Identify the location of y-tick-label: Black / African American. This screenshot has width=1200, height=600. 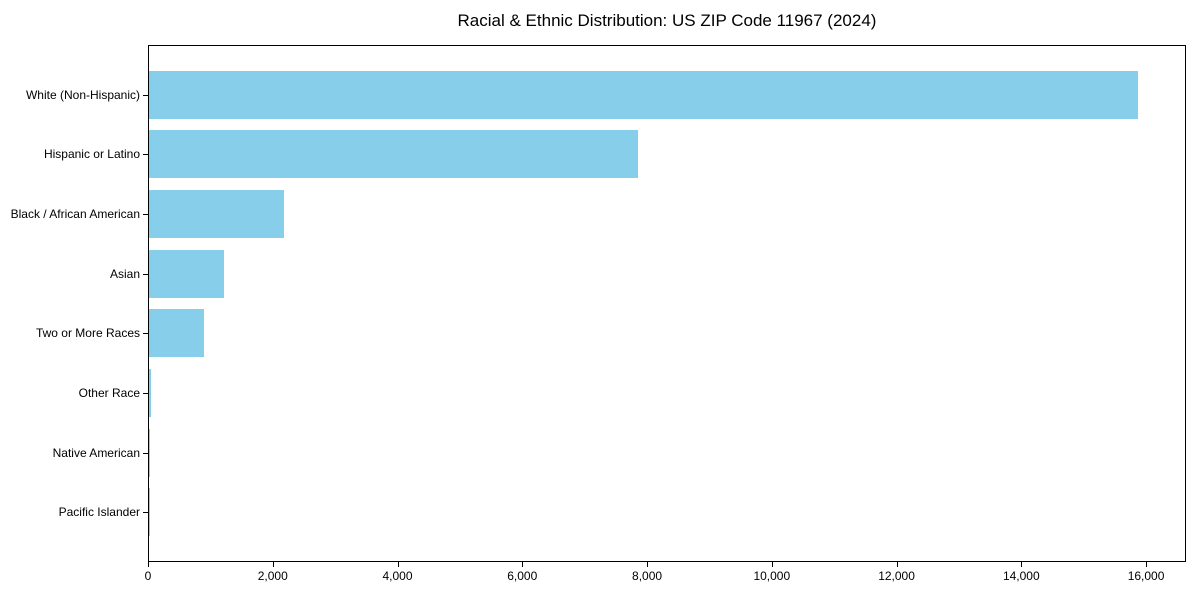
(75, 213).